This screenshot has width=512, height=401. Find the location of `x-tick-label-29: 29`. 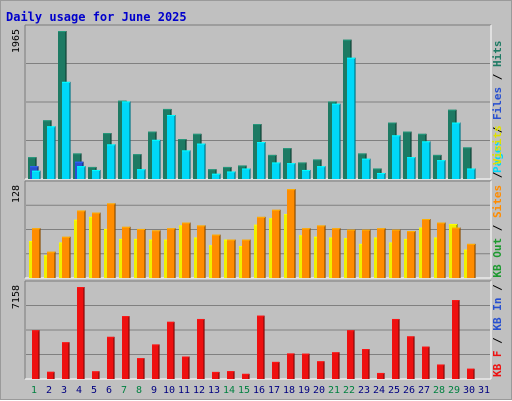

x-tick-label-29: 29 is located at coordinates (454, 390).